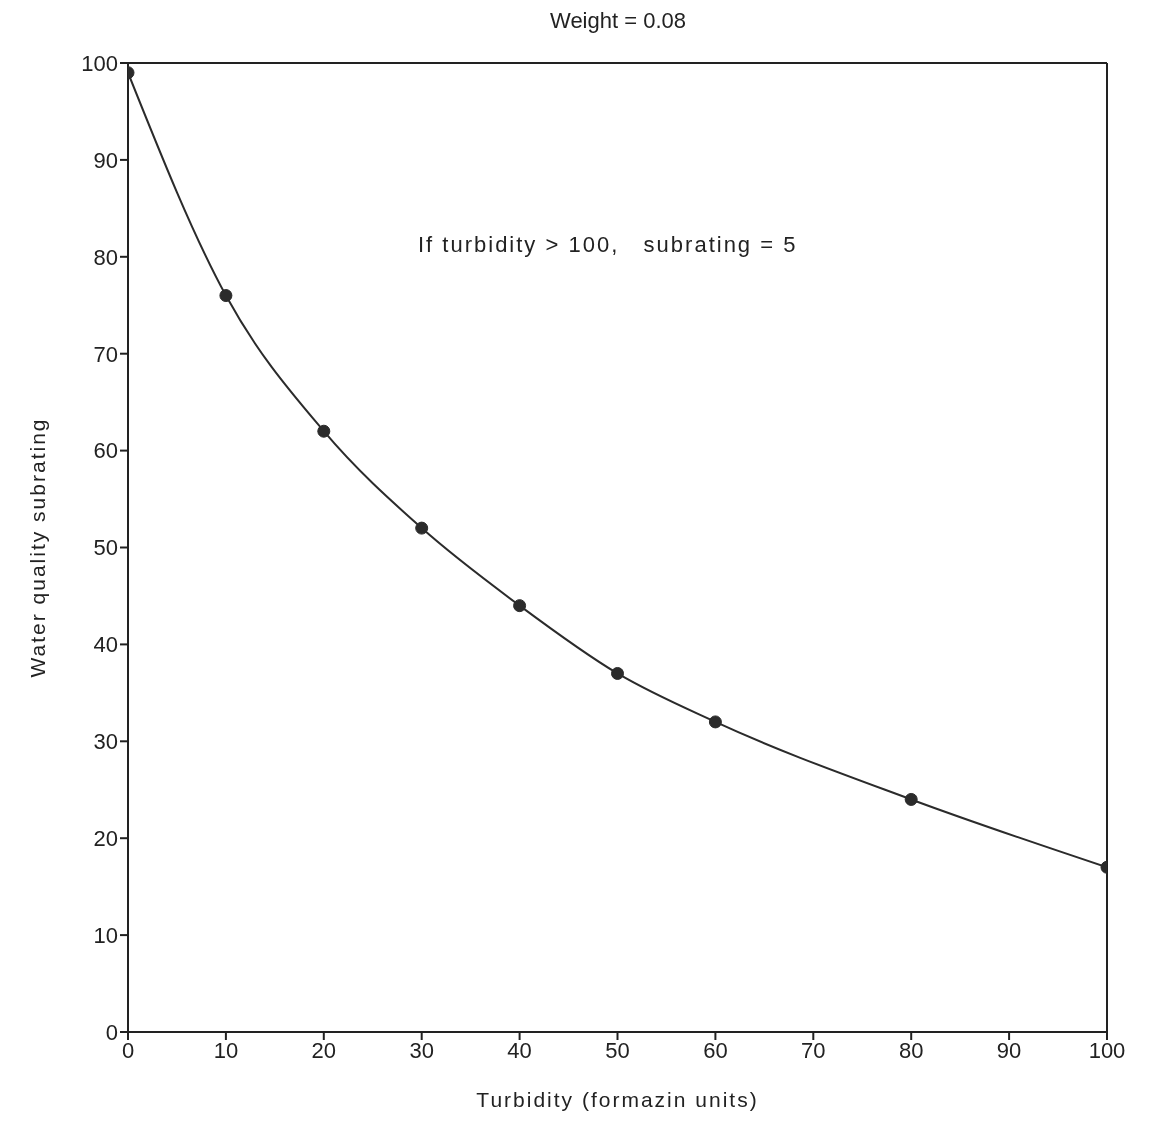 This screenshot has width=1153, height=1145. Describe the element at coordinates (128, 1050) in the screenshot. I see `x-tick-label: 0` at that location.